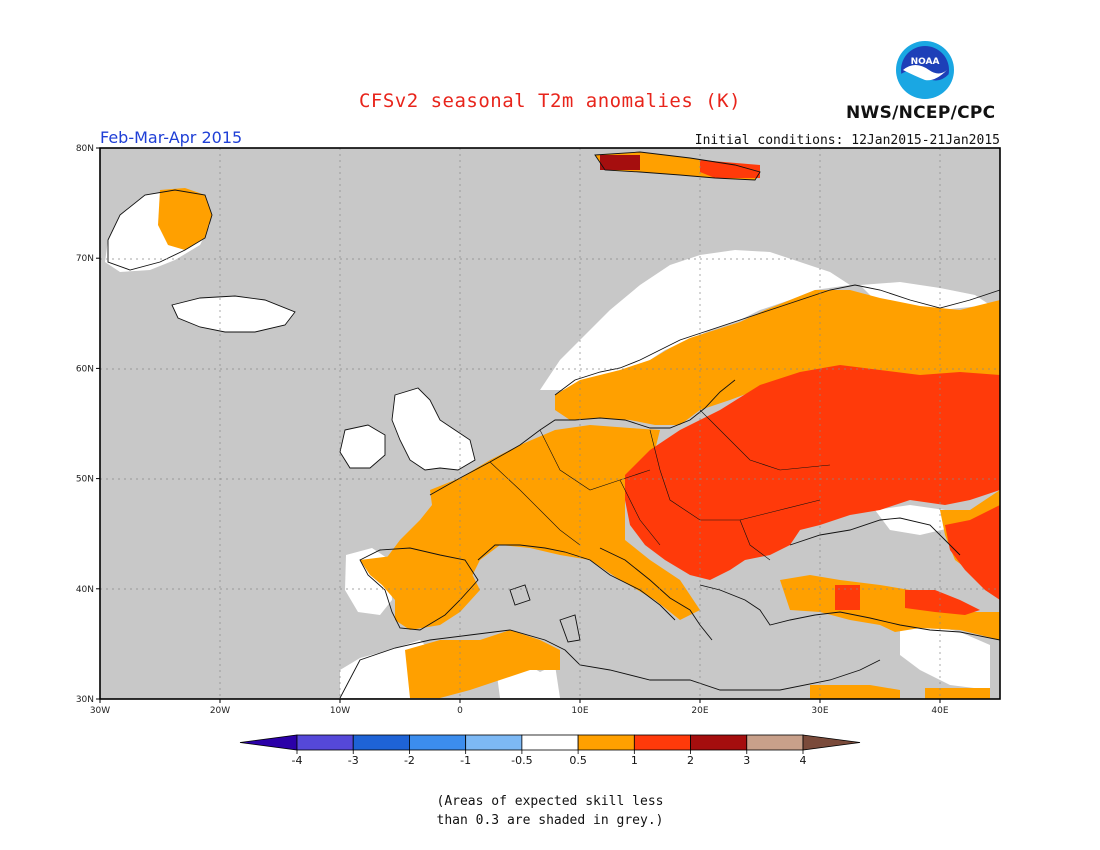  I want to click on lon-tick-label: 10E, so click(579, 711).